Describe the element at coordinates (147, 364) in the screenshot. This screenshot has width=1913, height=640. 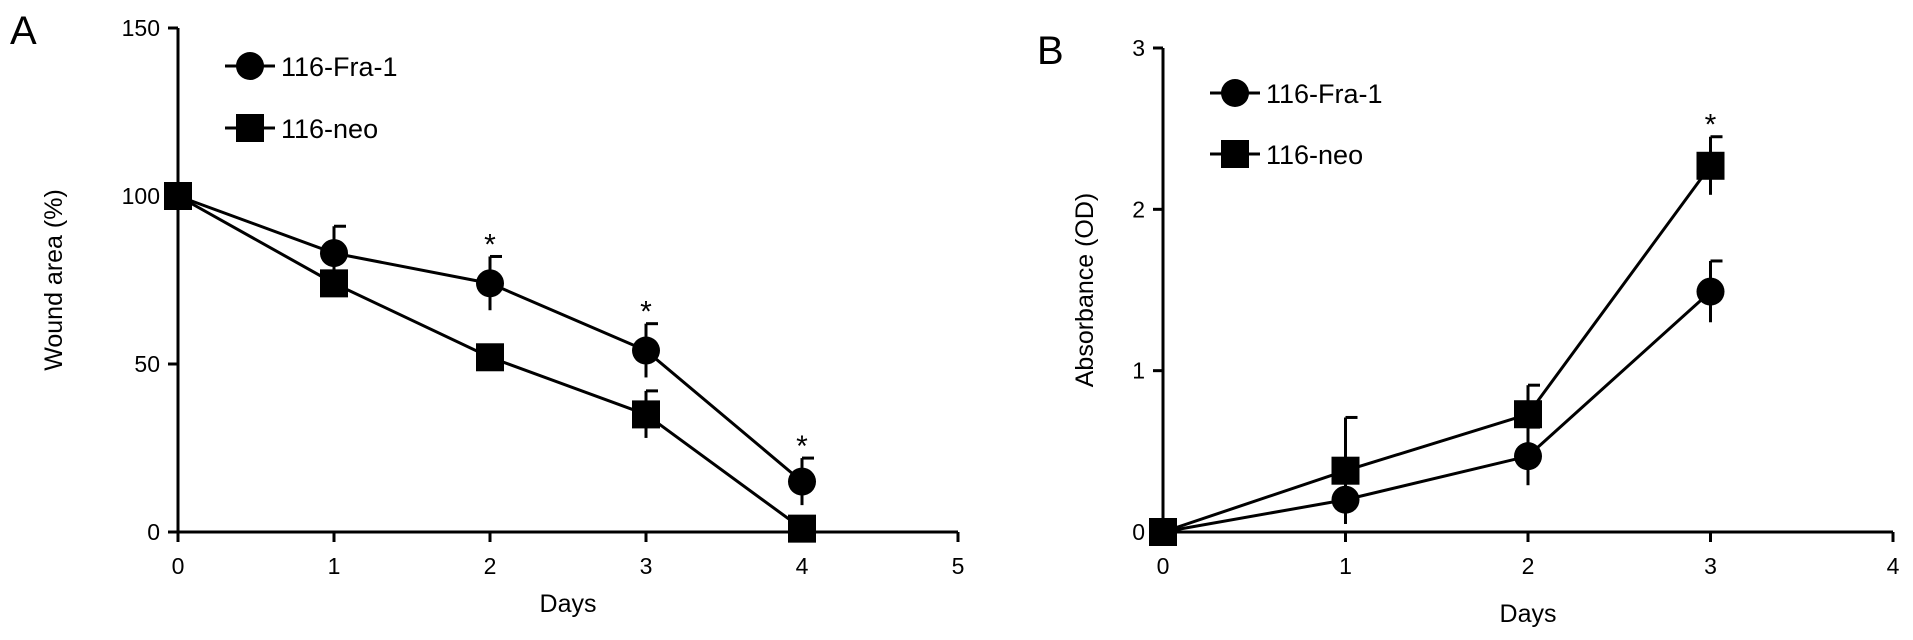
I see `y-tick-label: 50` at that location.